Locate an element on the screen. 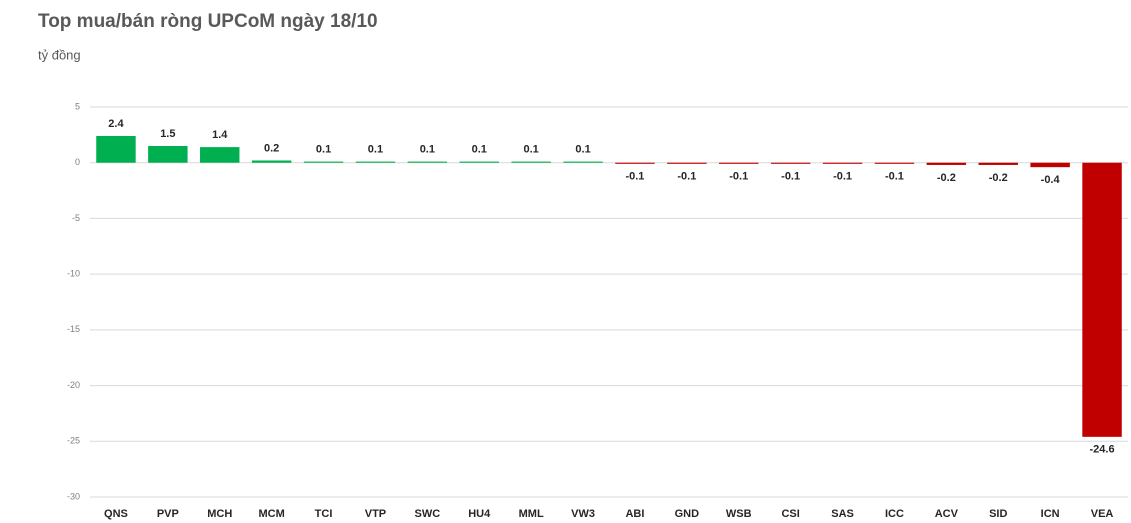 This screenshot has width=1131, height=523. x-tick-label: WSB is located at coordinates (739, 514).